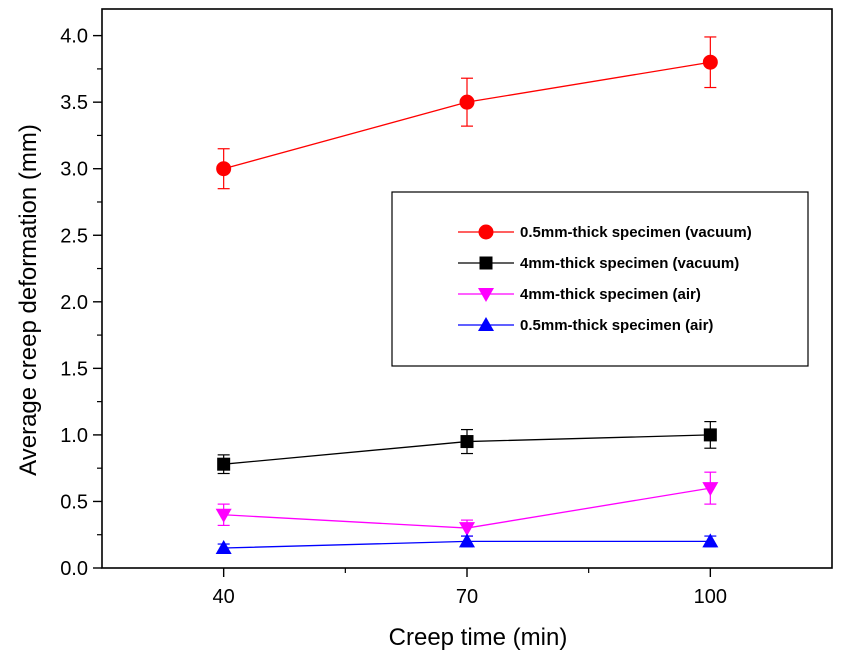  What do you see at coordinates (636, 232) in the screenshot?
I see `legend-label: 0.5mm-thick specimen (vacuum)` at bounding box center [636, 232].